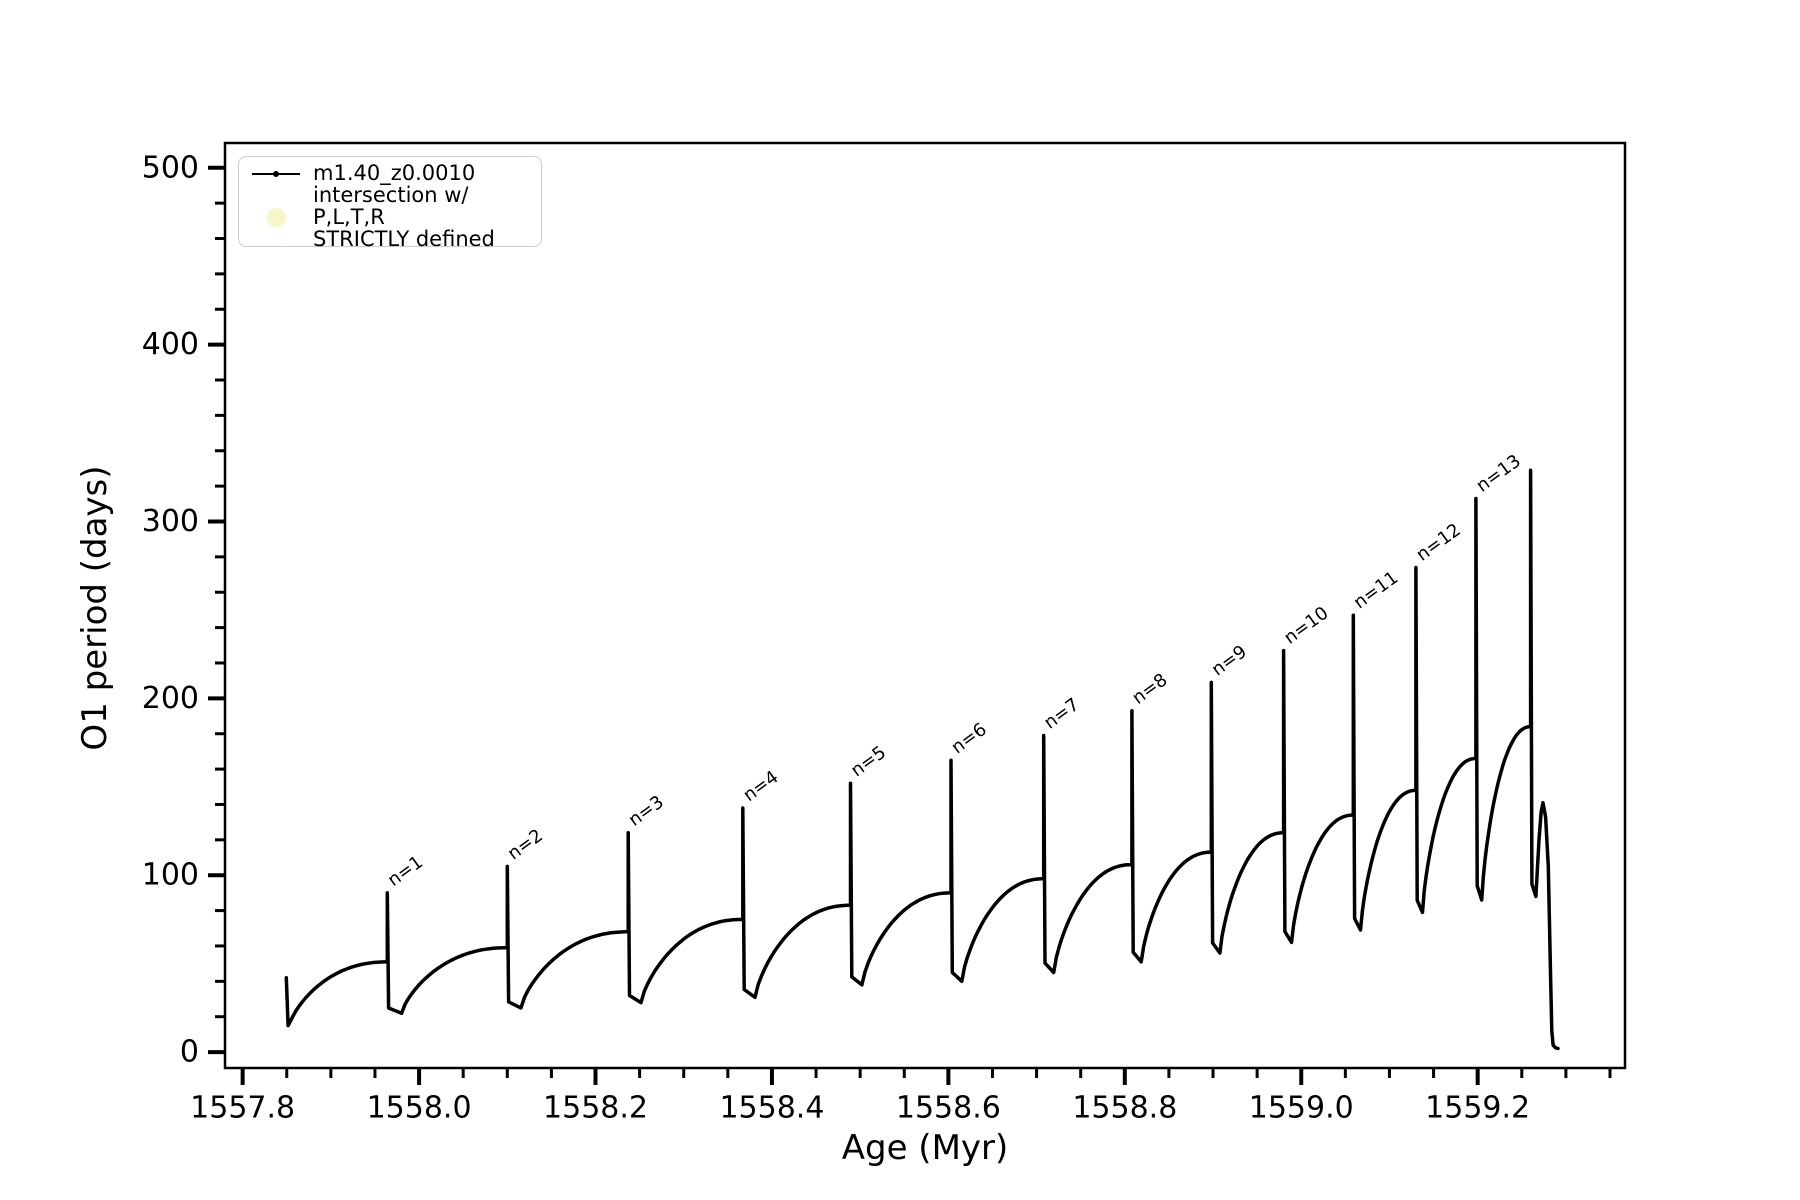 The width and height of the screenshot is (1800, 1200). Describe the element at coordinates (1301, 1108) in the screenshot. I see `x-tick-label: 1559.0` at that location.